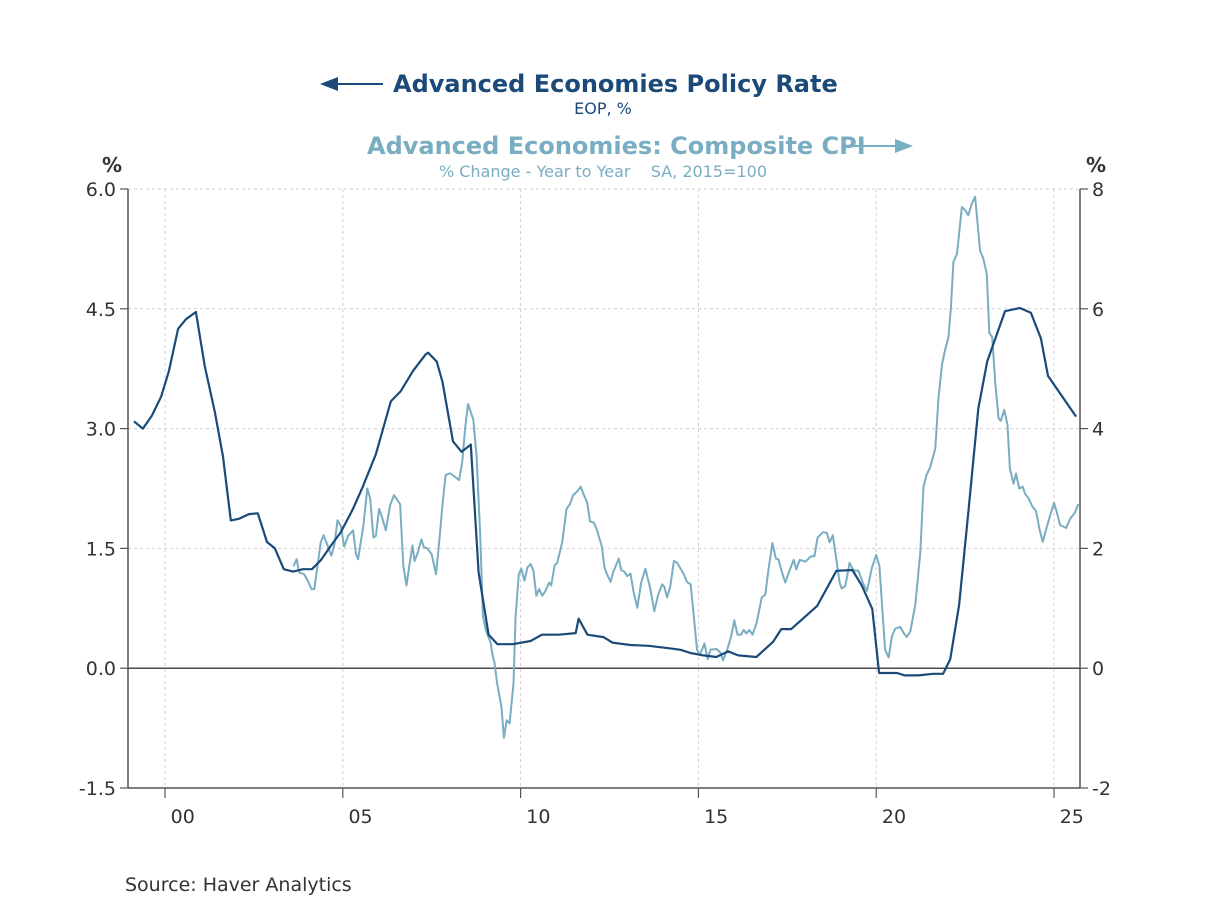  I want to click on x-tick-label: 15, so click(716, 817).